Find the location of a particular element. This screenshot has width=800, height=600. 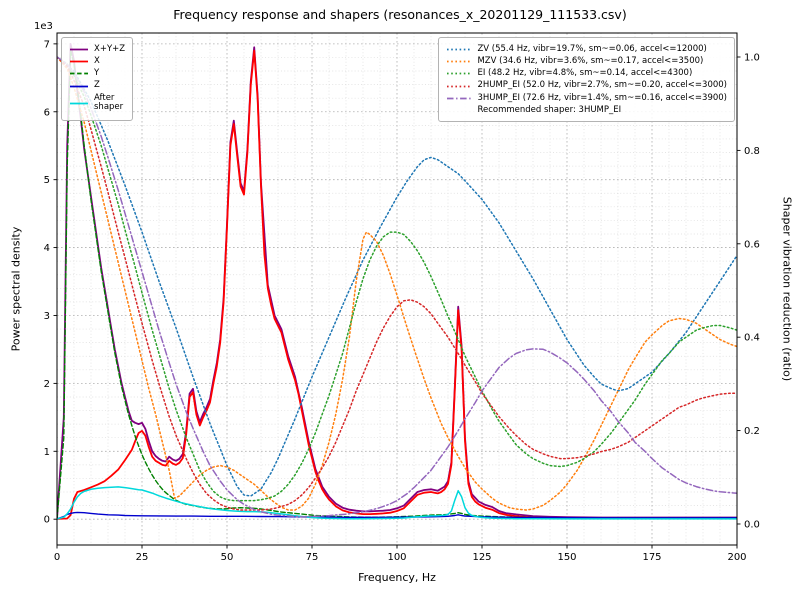

x-tick-label: 50 is located at coordinates (227, 557).